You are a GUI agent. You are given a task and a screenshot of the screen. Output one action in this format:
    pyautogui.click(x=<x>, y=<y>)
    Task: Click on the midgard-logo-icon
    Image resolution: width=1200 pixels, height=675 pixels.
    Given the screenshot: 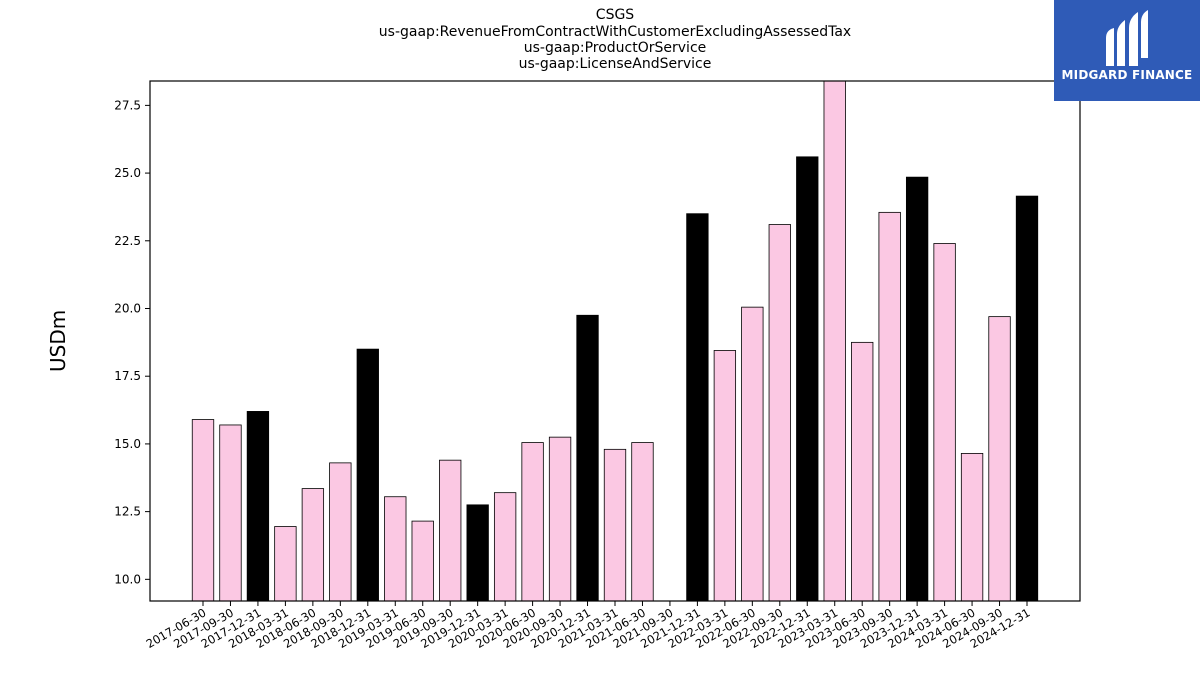 What is the action you would take?
    pyautogui.click(x=1127, y=38)
    